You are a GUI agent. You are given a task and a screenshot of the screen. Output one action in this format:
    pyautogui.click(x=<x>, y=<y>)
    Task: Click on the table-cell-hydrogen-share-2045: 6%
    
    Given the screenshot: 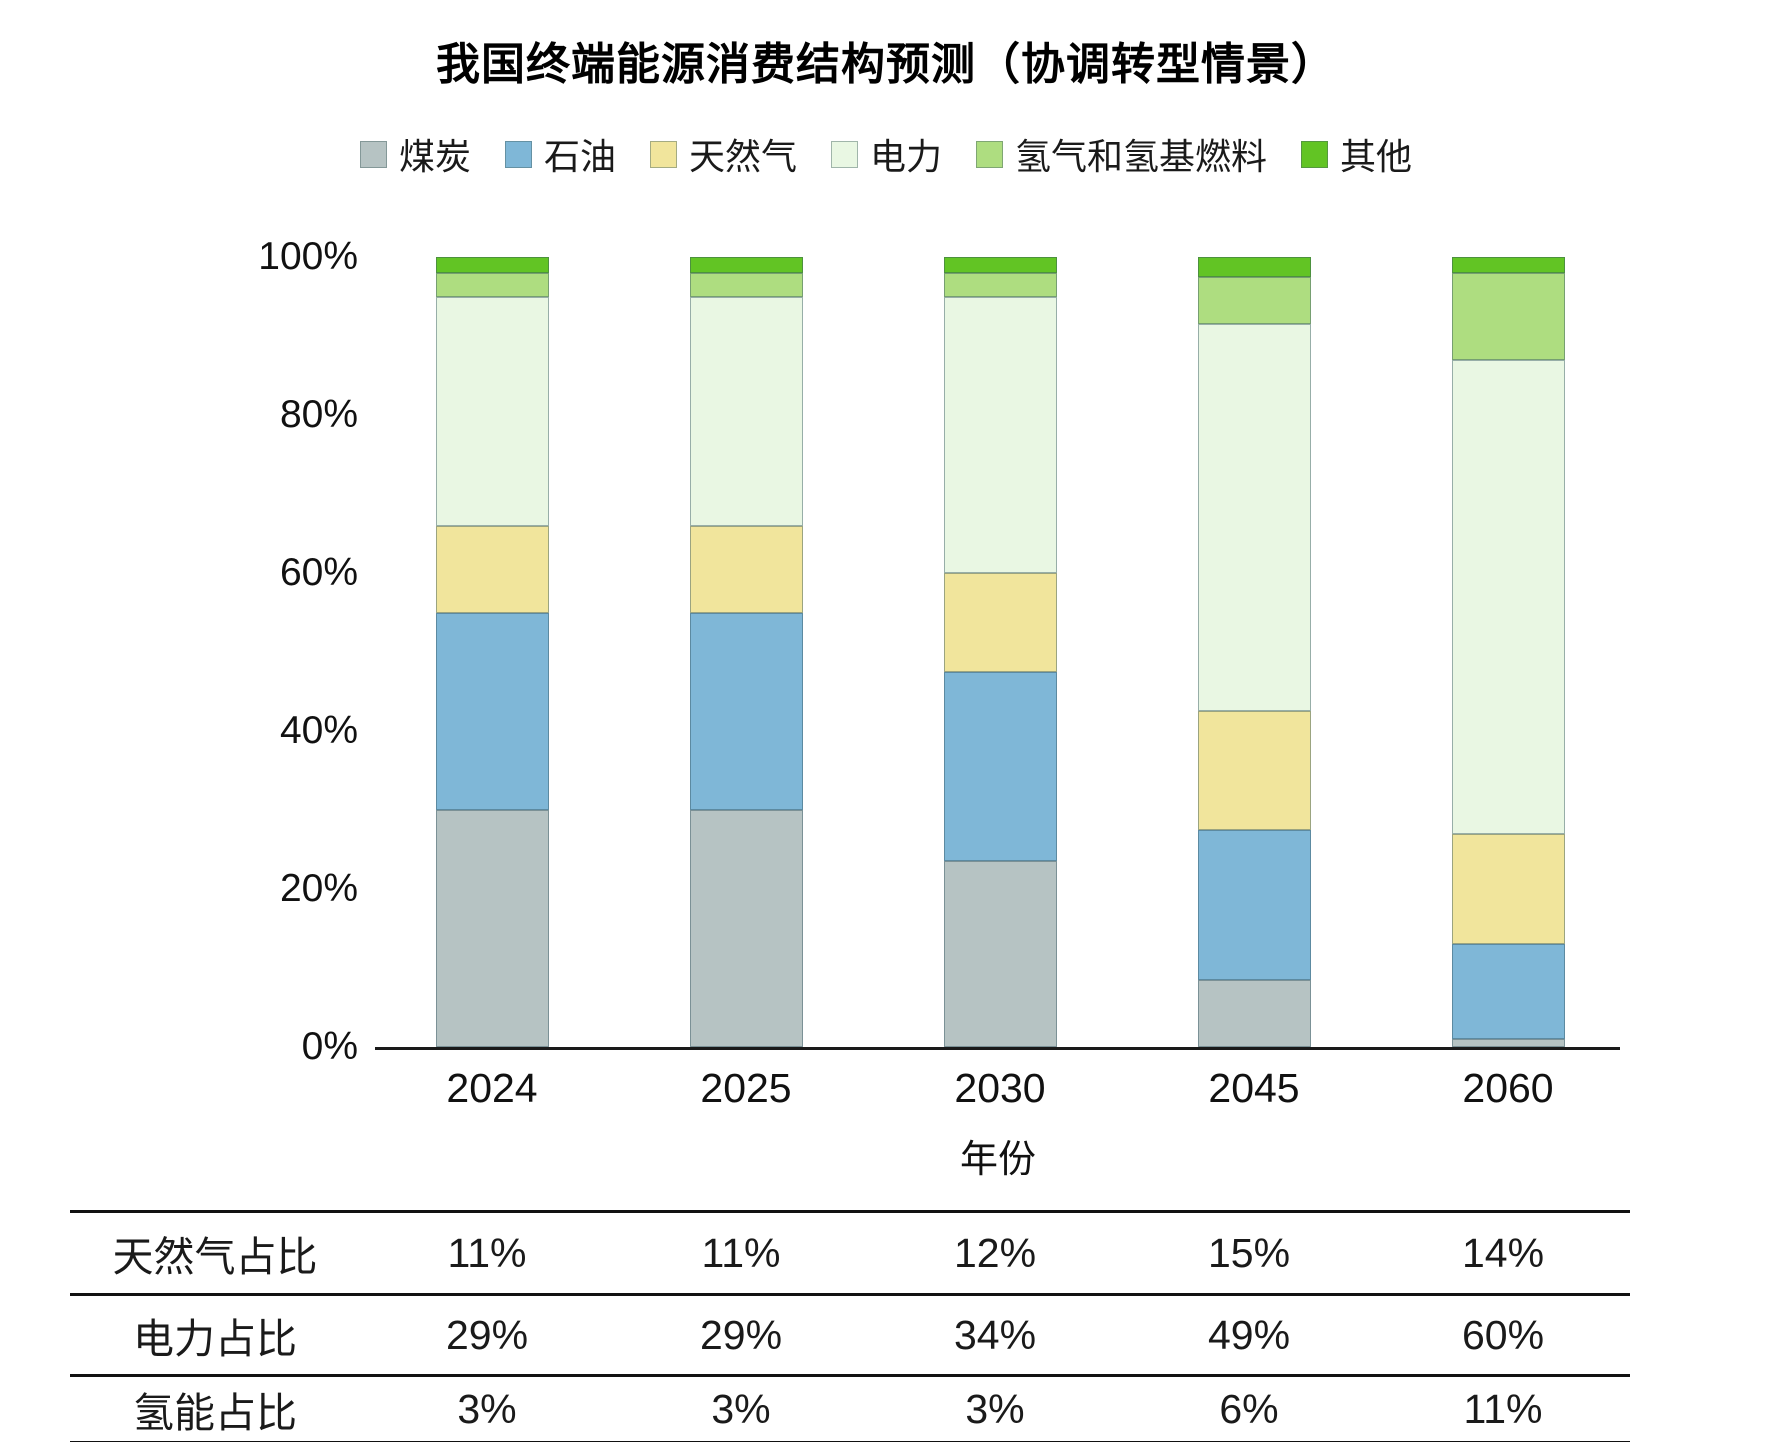 What is the action you would take?
    pyautogui.click(x=1249, y=1408)
    